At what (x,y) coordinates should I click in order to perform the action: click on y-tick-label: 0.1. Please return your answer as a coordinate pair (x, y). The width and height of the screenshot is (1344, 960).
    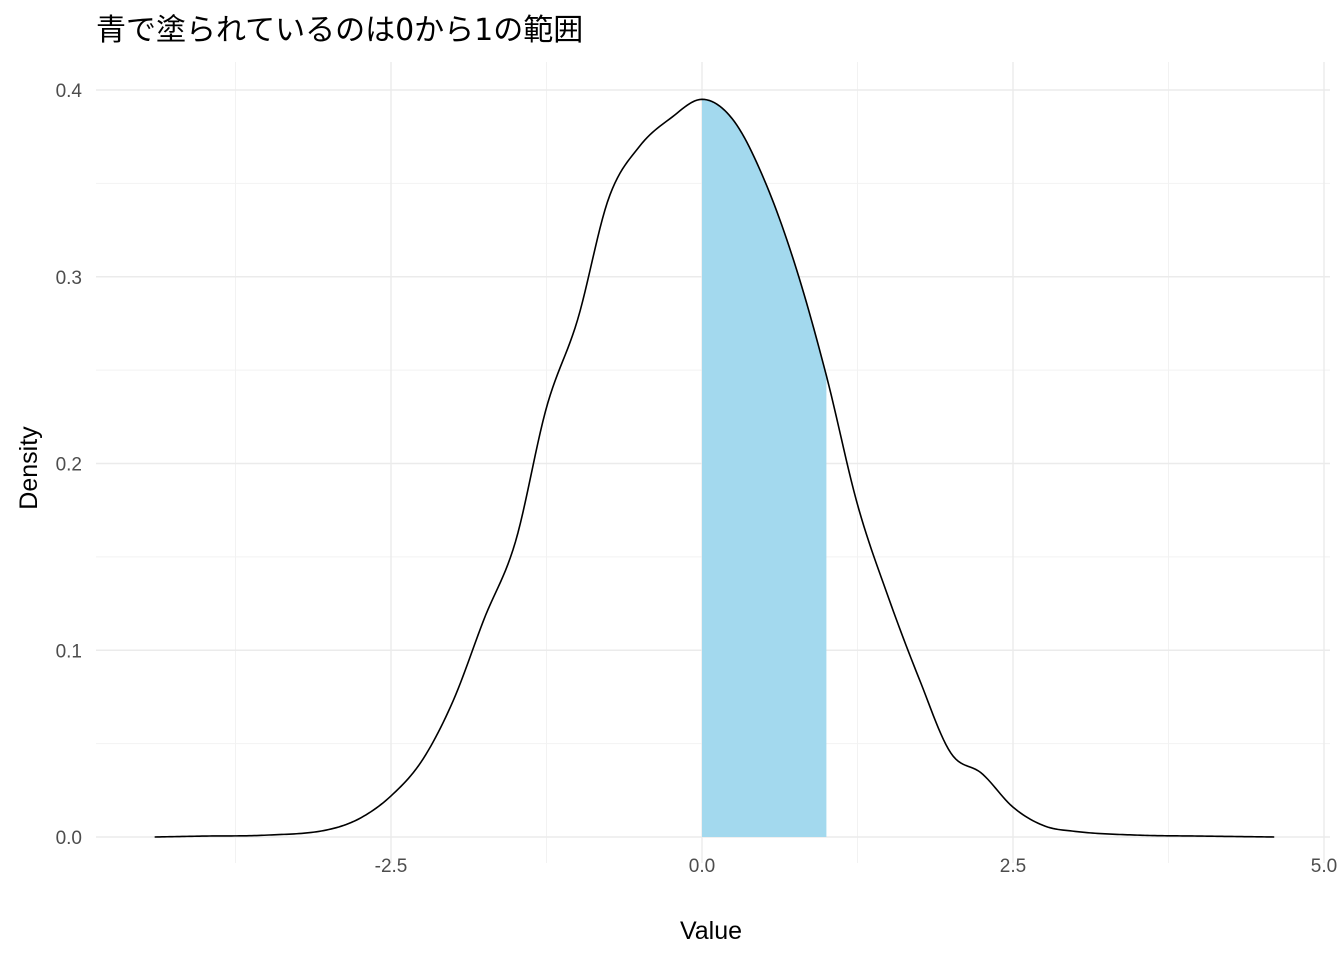
    Looking at the image, I should click on (69, 651).